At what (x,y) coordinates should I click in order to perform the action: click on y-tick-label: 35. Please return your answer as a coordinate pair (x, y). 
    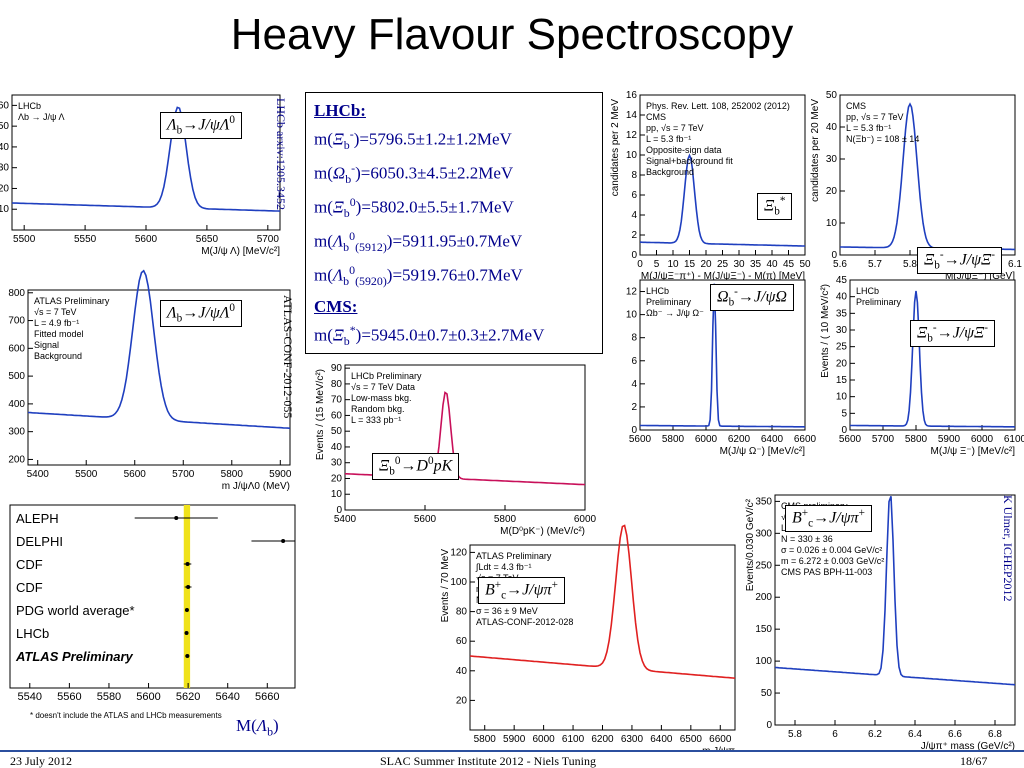
    Looking at the image, I should click on (842, 313).